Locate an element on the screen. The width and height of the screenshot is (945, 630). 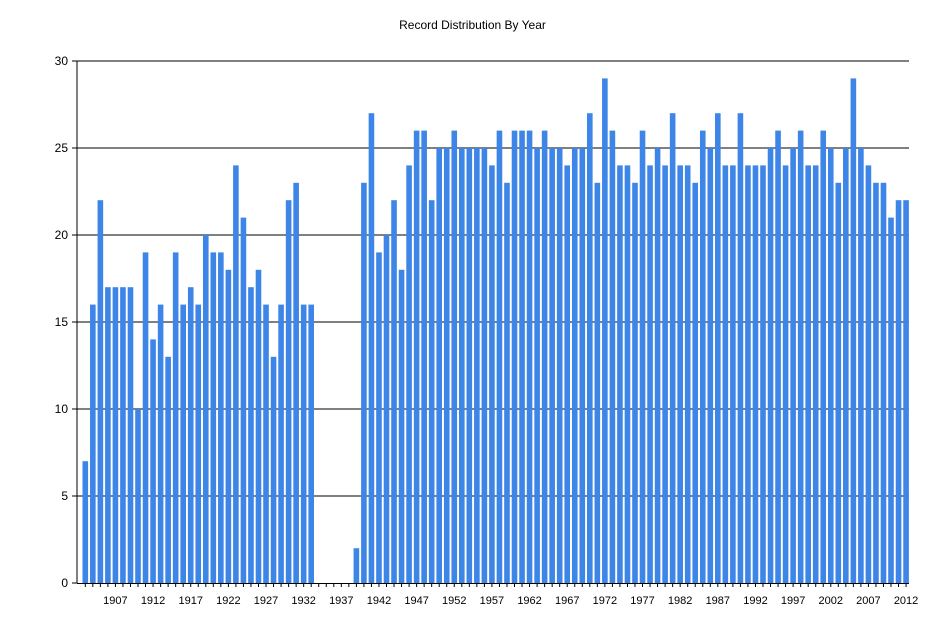
x-tick-label: 1922 is located at coordinates (228, 601).